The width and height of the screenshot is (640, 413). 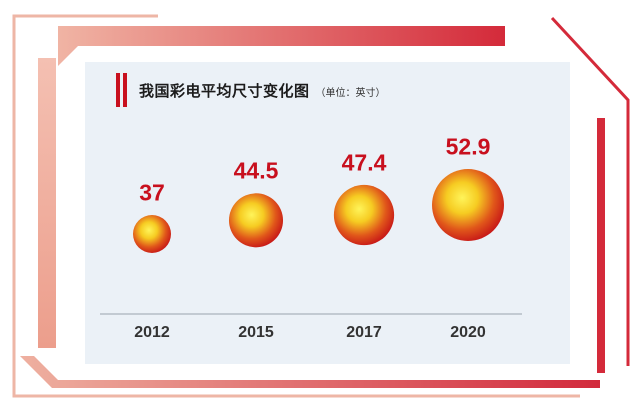 What do you see at coordinates (590, 191) in the screenshot?
I see `frame-outer-right-line` at bounding box center [590, 191].